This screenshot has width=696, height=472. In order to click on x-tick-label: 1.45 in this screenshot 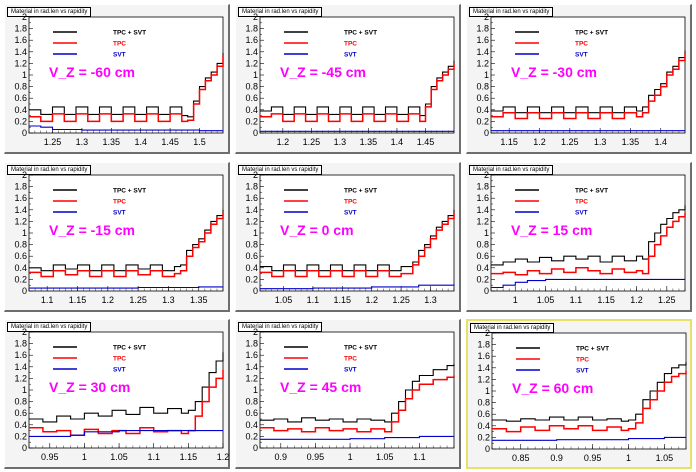, I will do `click(170, 142)`.